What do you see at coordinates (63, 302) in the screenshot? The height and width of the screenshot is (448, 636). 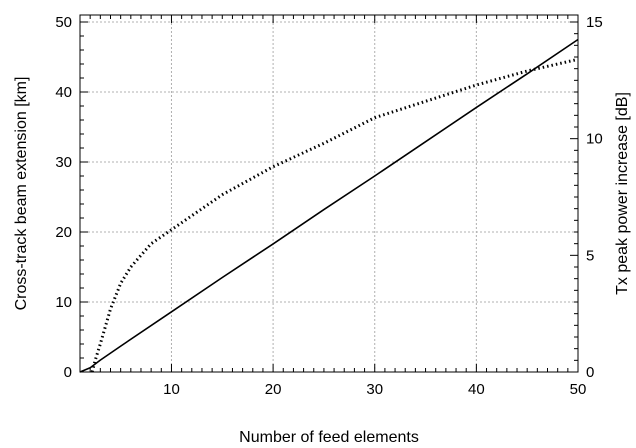 I see `y-tick-label: 10` at bounding box center [63, 302].